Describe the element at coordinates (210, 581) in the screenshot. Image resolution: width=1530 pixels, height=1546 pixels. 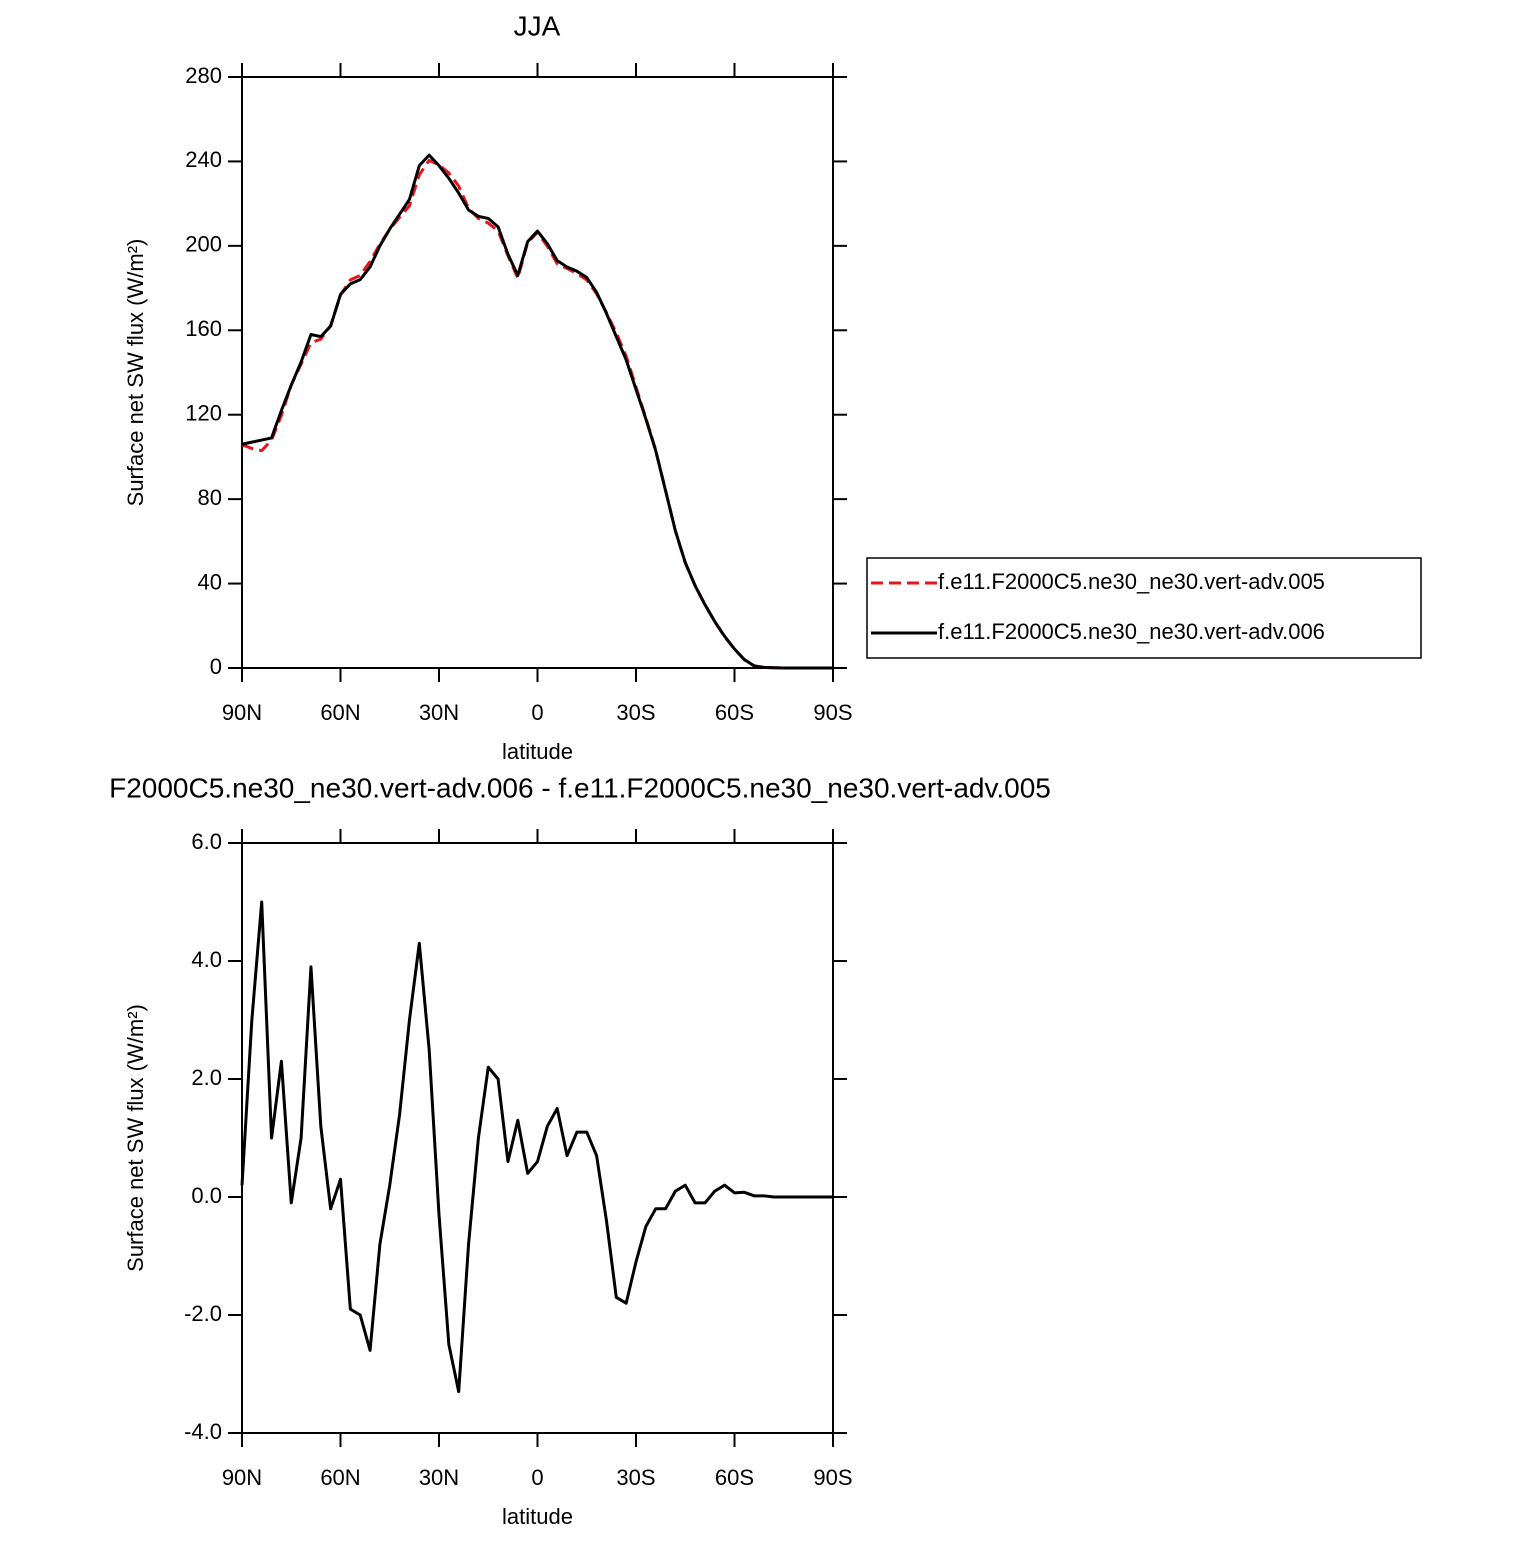
I see `y-tick-label: 40` at that location.